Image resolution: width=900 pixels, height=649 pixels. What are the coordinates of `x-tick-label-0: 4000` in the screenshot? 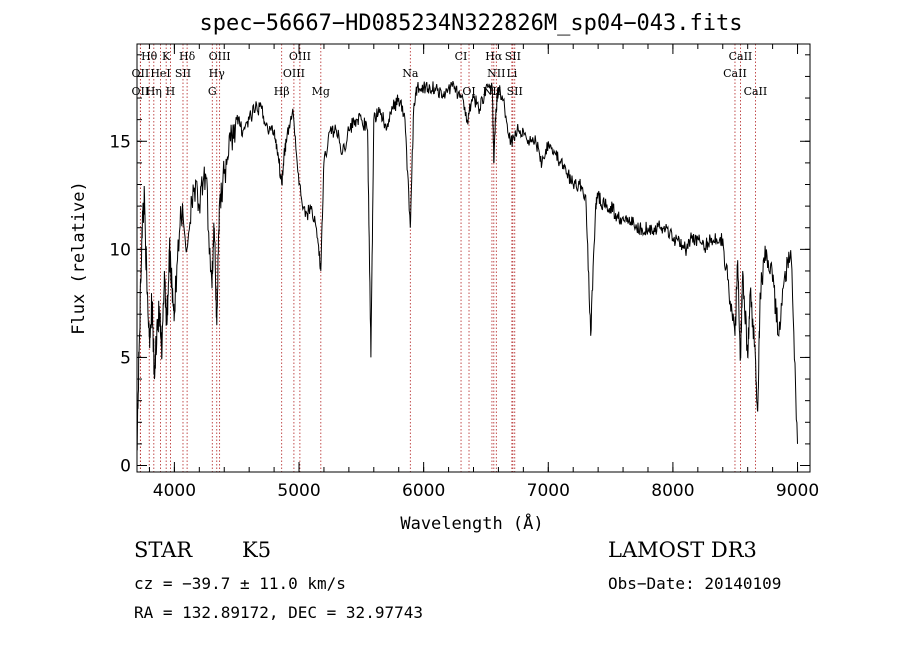 It's located at (174, 491).